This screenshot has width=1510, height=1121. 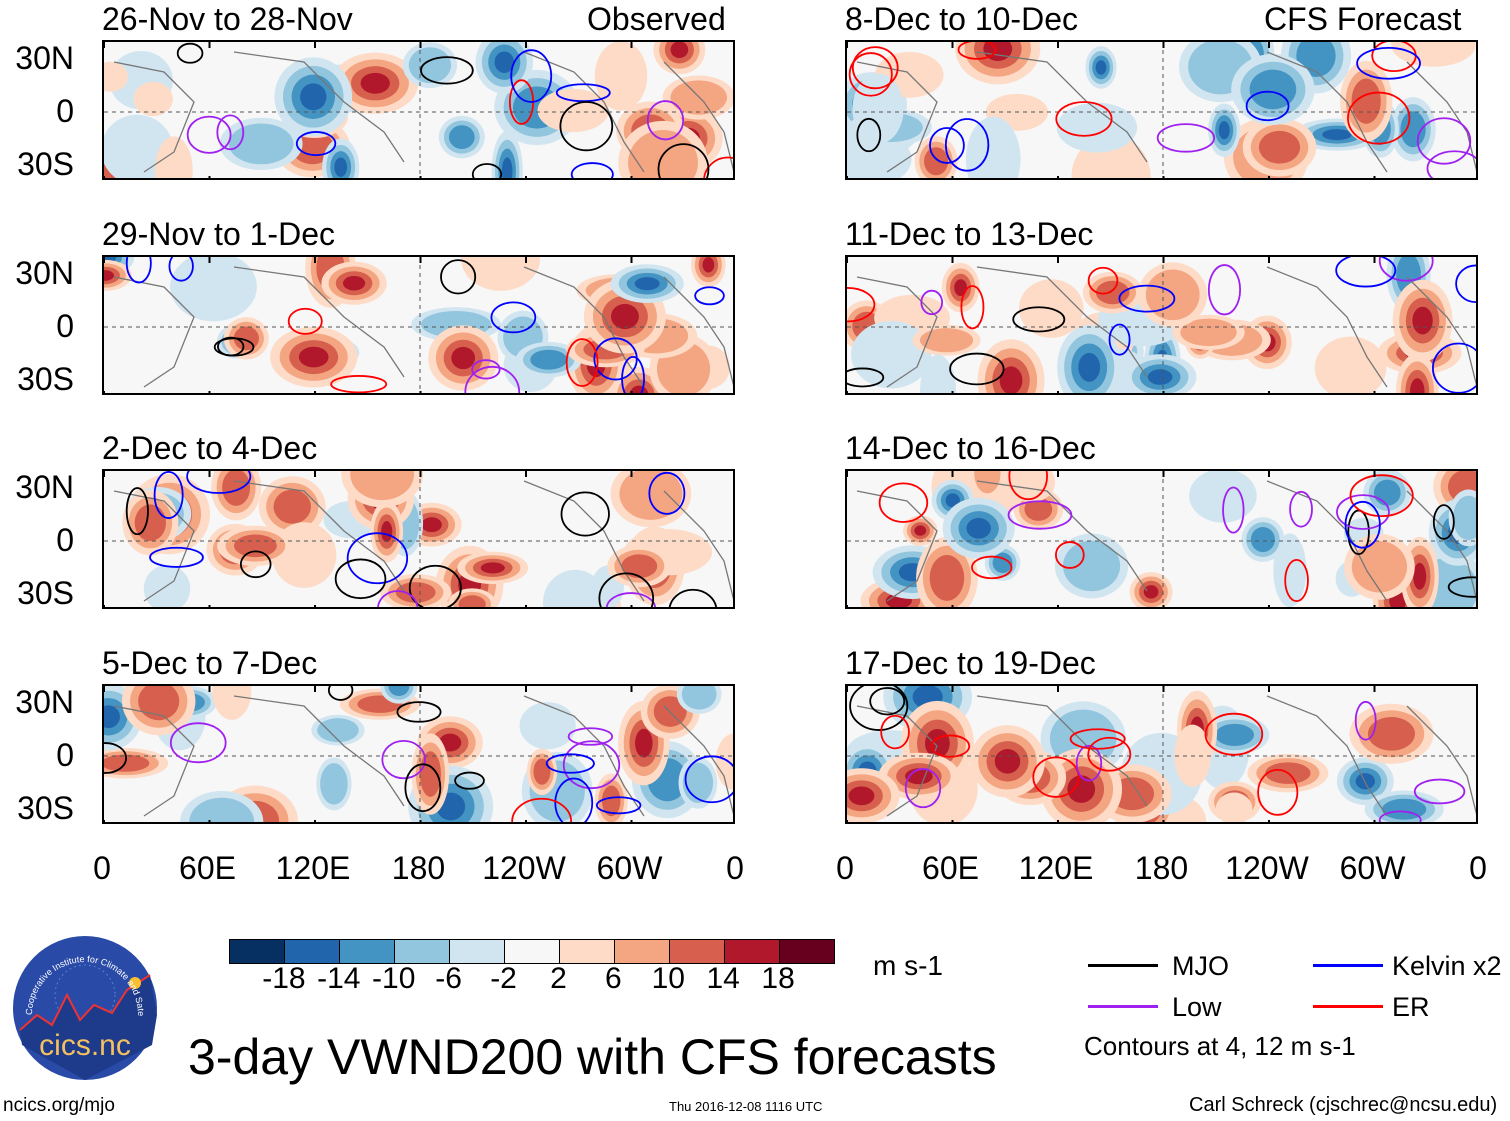 I want to click on contour-note: Contours at 4, 12 m s-1, so click(x=1220, y=1046).